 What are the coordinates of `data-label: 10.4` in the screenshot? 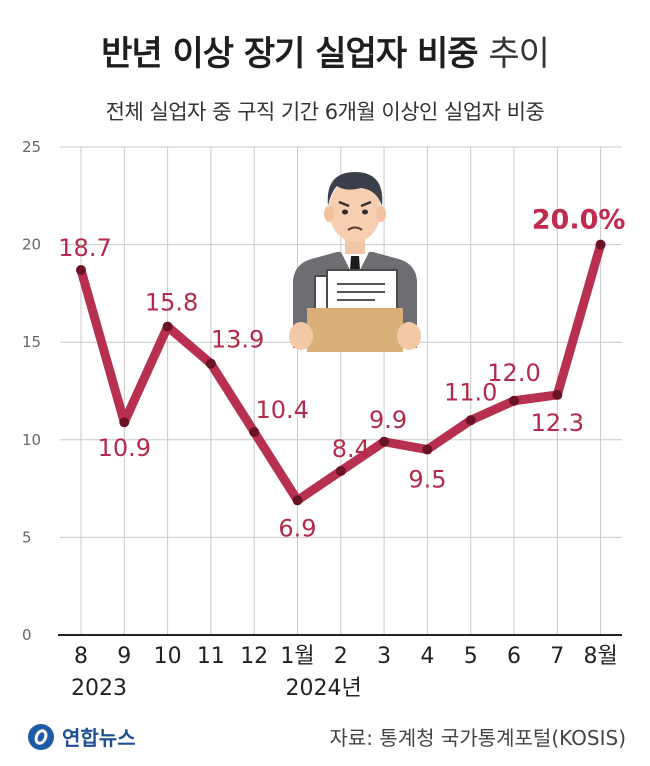 It's located at (281, 410).